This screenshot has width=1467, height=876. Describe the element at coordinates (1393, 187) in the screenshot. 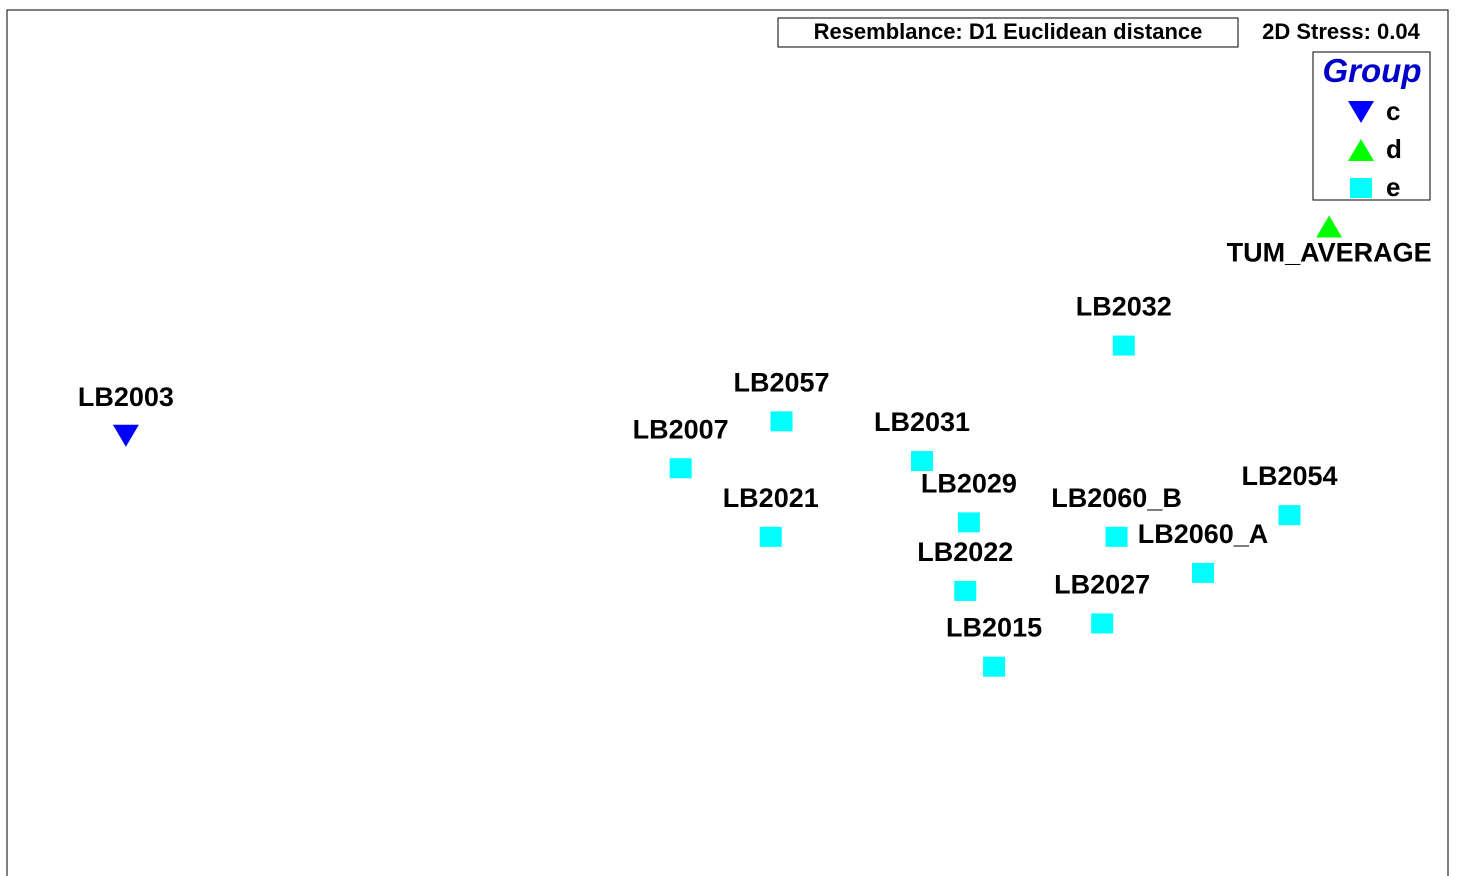

I see `legend-label: e` at that location.